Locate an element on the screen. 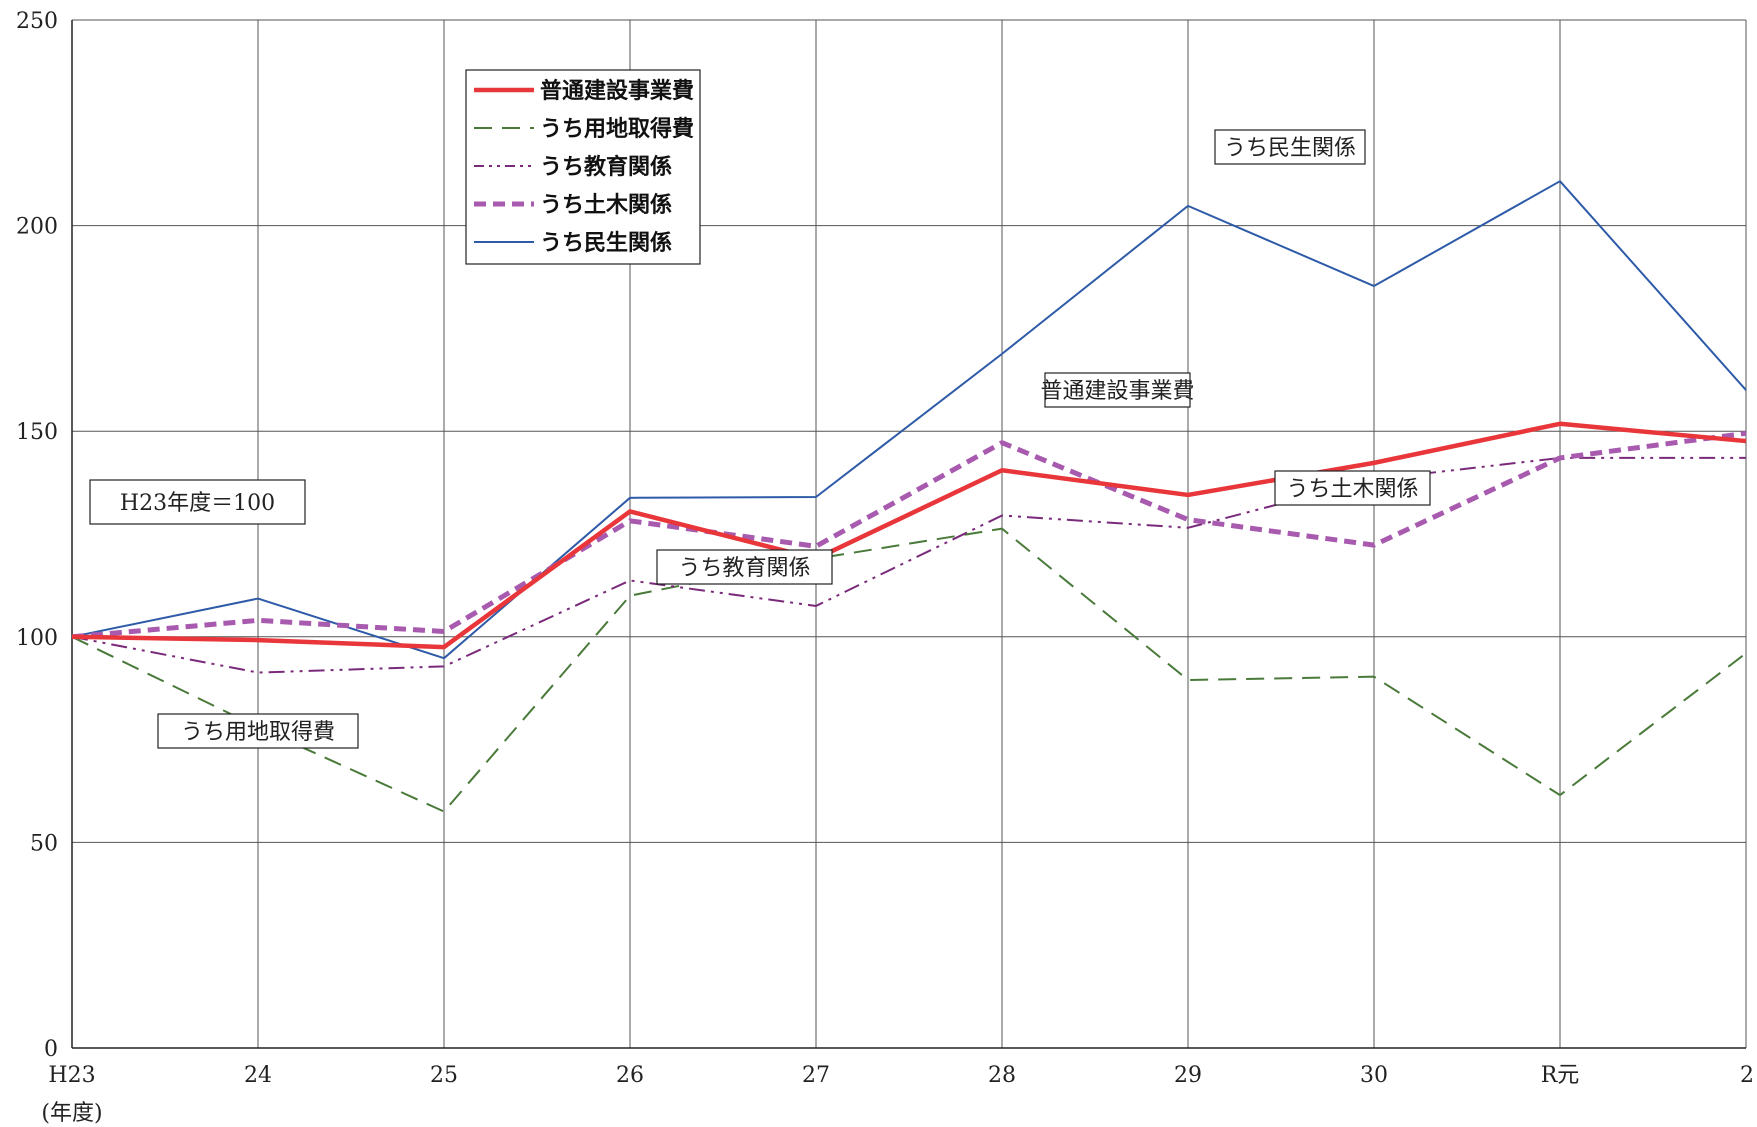 The width and height of the screenshot is (1757, 1127). x-tick-label: 25 is located at coordinates (444, 1075).